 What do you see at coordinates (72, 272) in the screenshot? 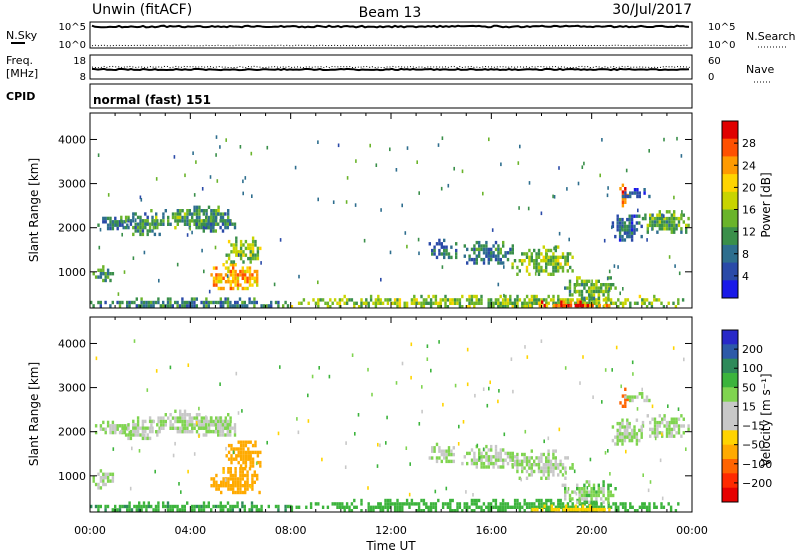
I see `ytick-label: 1000` at bounding box center [72, 272].